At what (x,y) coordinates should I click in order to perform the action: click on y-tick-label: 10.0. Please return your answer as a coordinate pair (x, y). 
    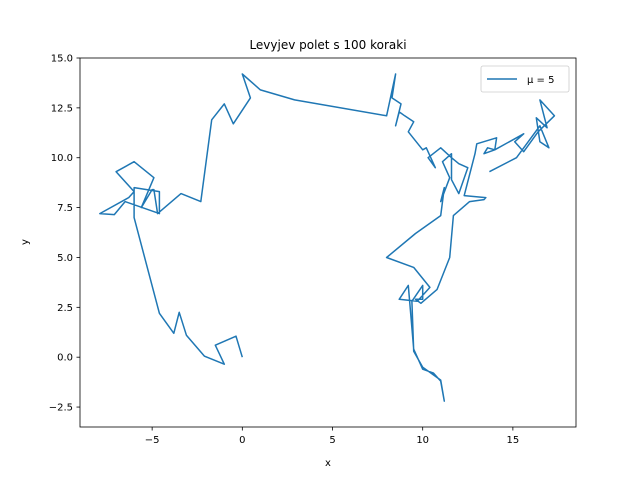
    Looking at the image, I should click on (62, 158).